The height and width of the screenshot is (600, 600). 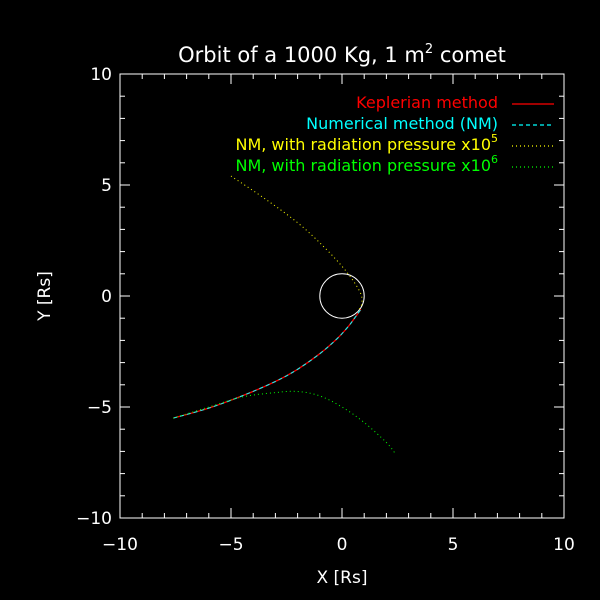 What do you see at coordinates (564, 545) in the screenshot?
I see `x-tick-label: 10` at bounding box center [564, 545].